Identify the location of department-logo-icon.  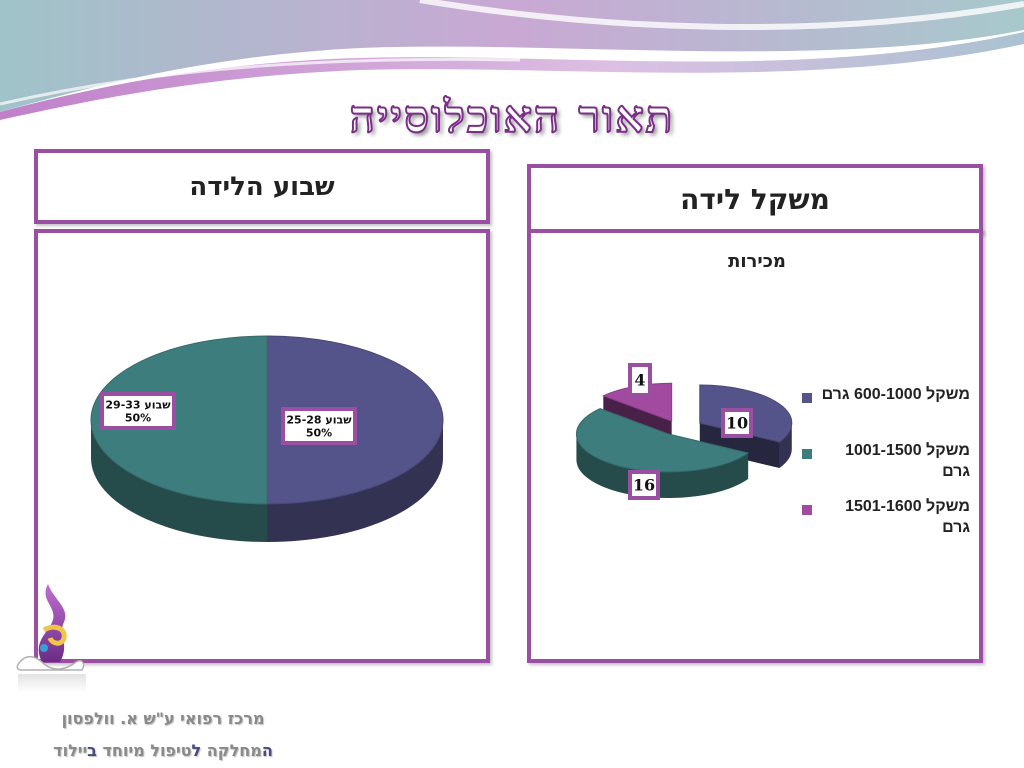
(51, 638).